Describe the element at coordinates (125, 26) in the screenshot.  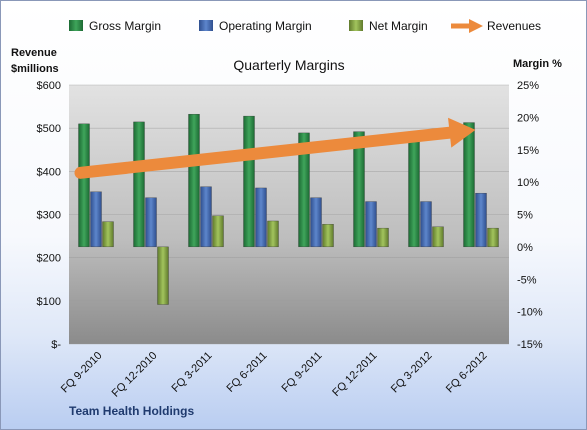
I see `legend-label-gross-margin: Gross Margin` at that location.